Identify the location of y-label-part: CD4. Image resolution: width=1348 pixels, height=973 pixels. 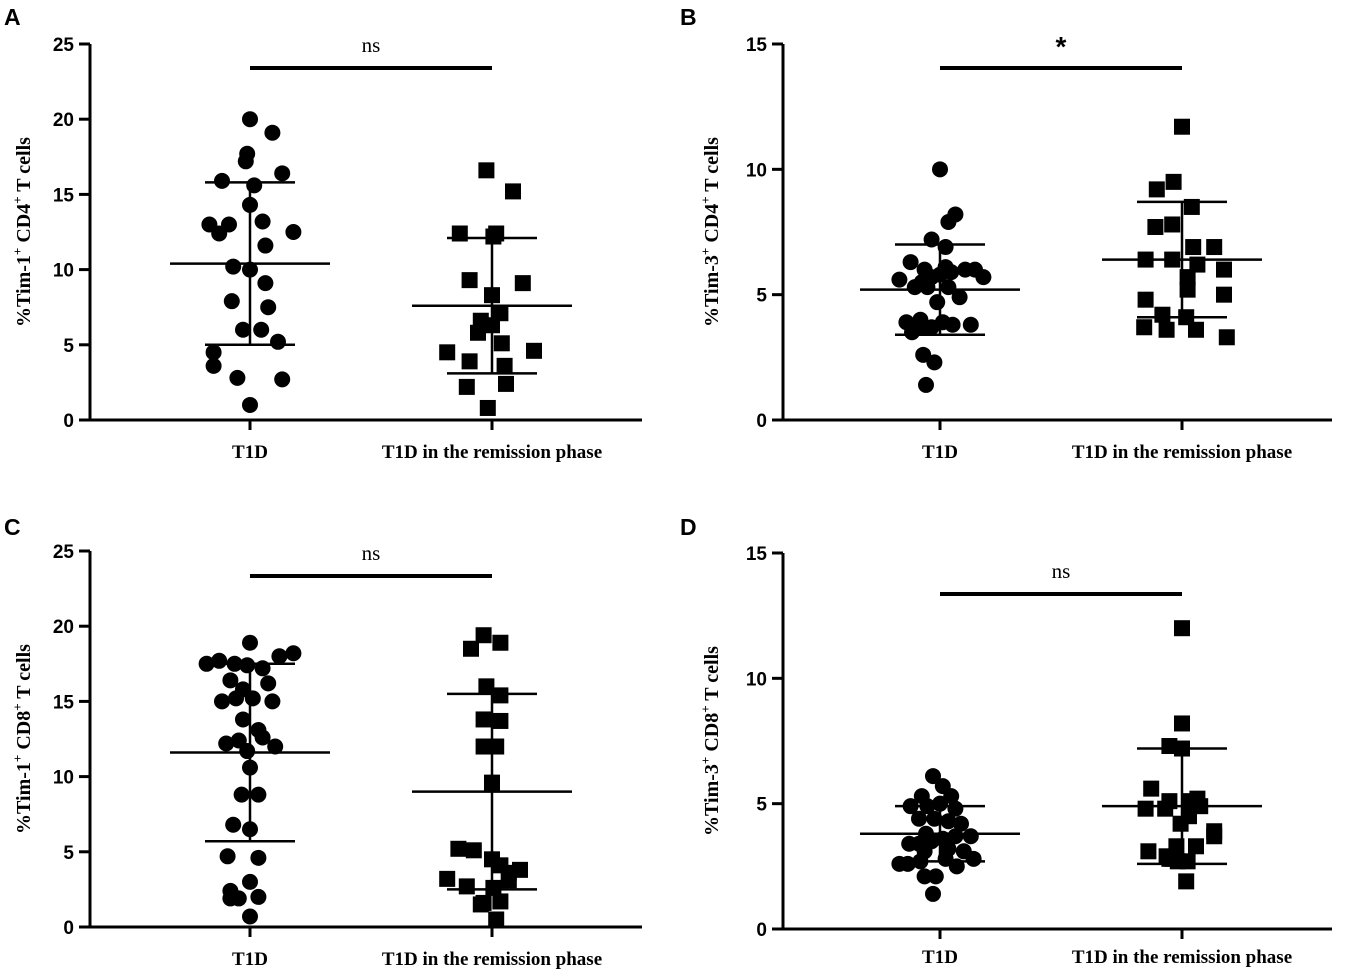
(24, 226).